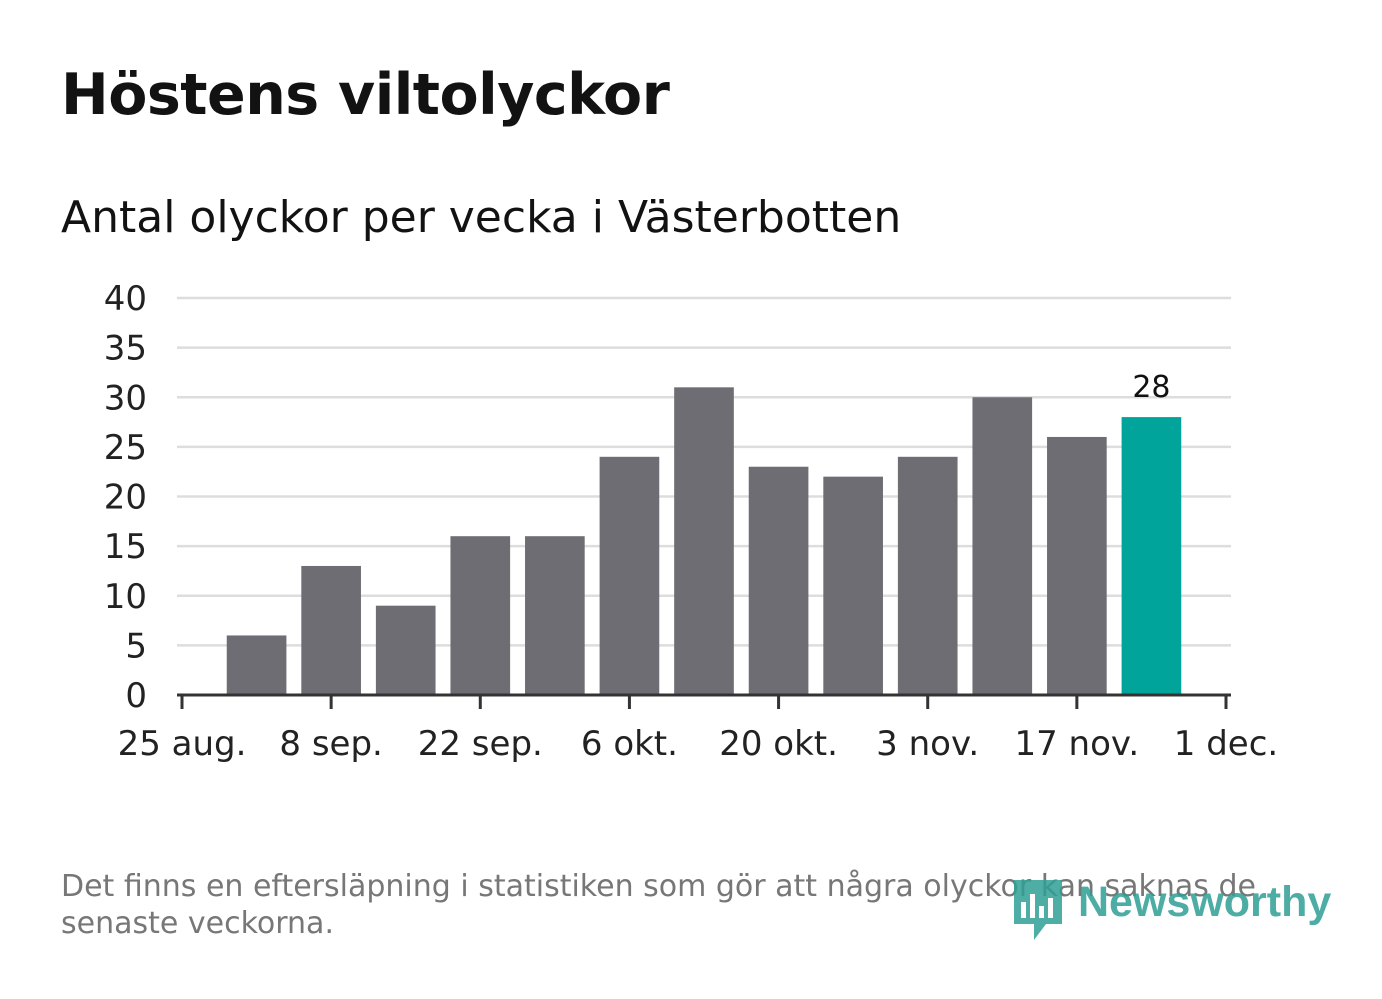 The image size is (1382, 999). Describe the element at coordinates (629, 744) in the screenshot. I see `x-tick-label: 6 okt.` at that location.